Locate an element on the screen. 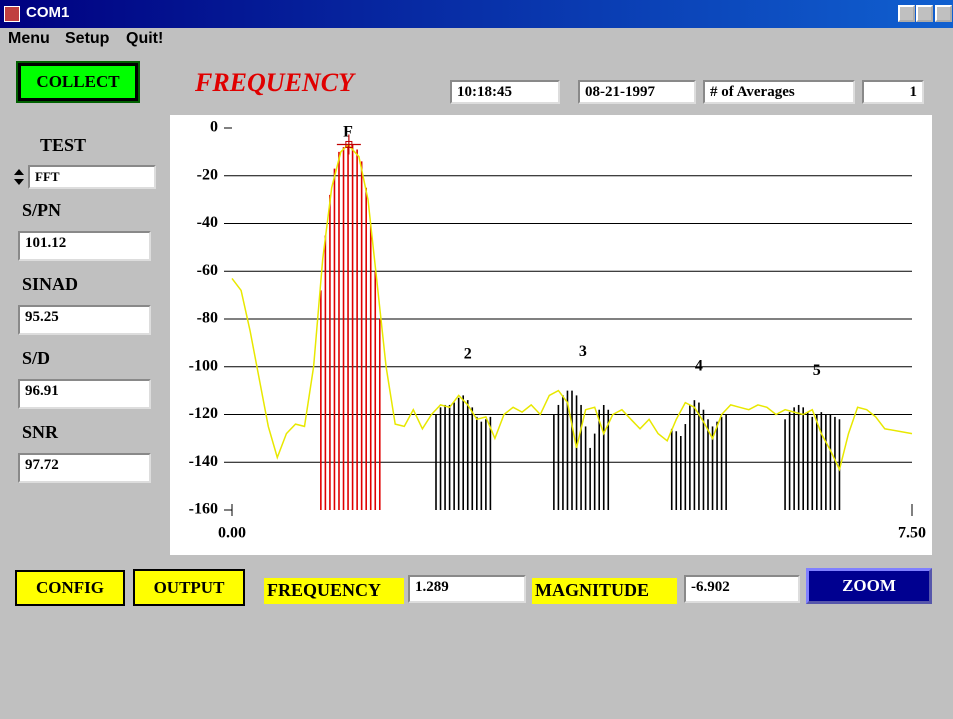 This screenshot has height=719, width=953. spinner-icon is located at coordinates (19, 177).